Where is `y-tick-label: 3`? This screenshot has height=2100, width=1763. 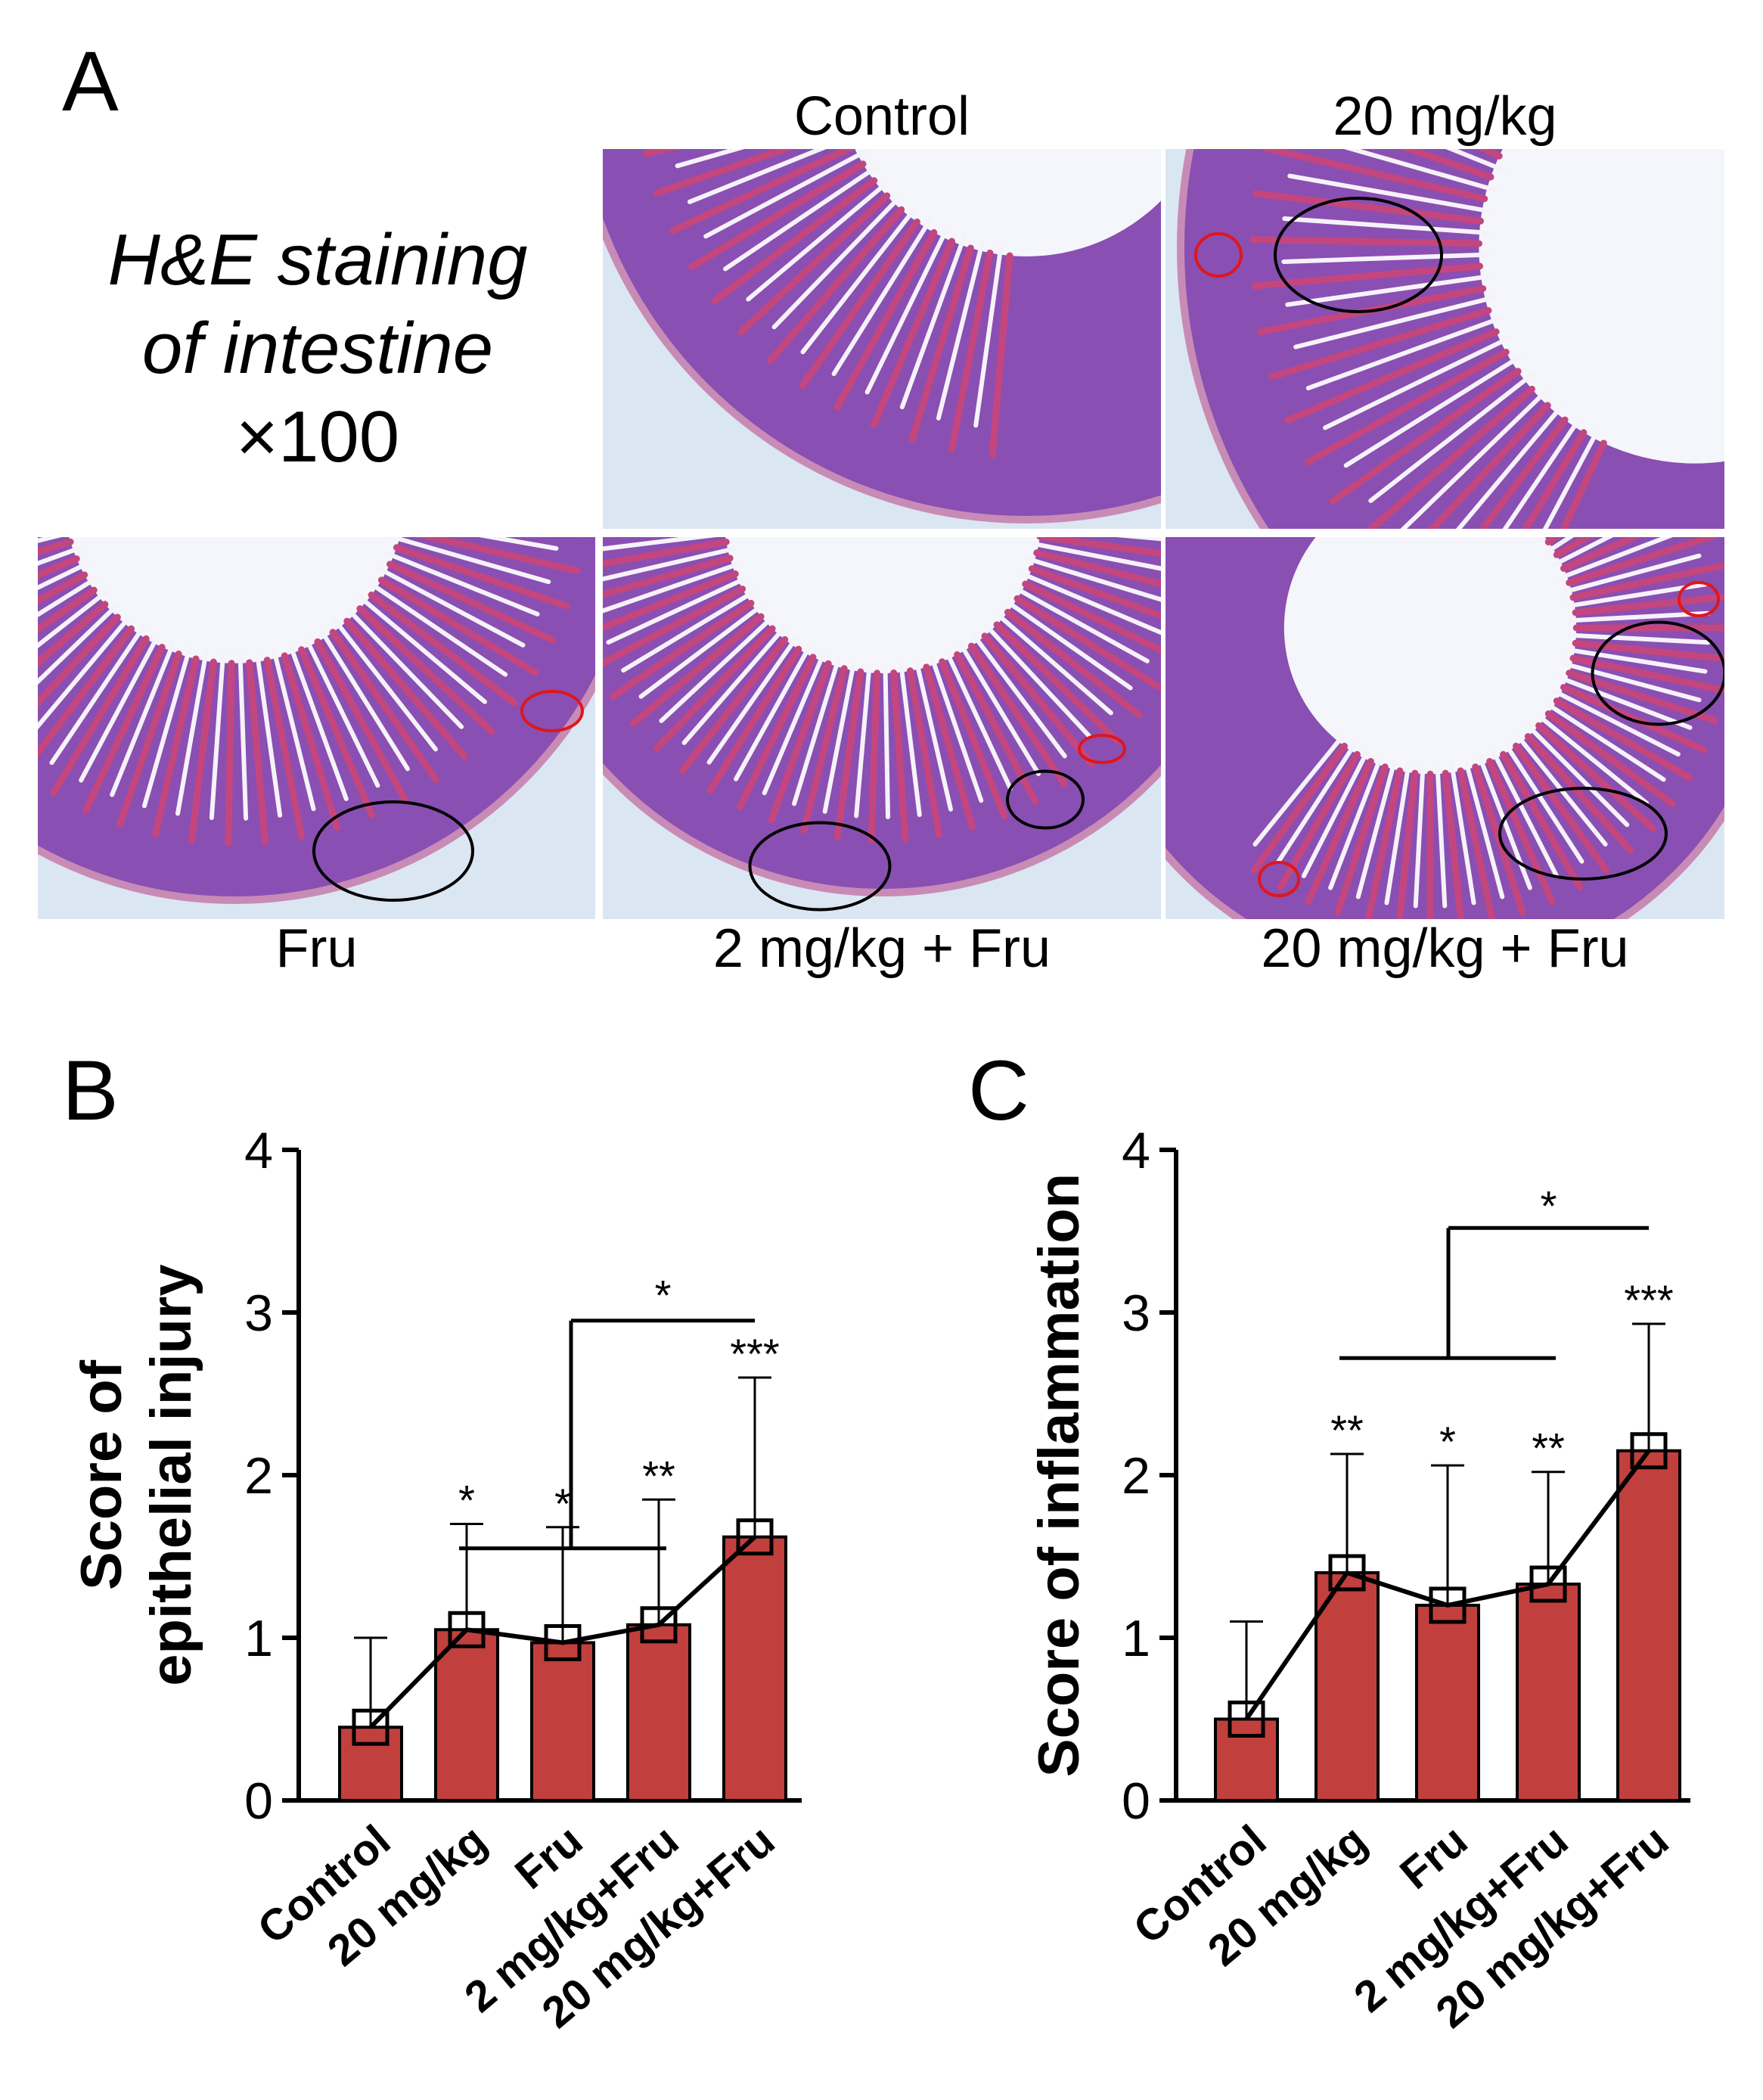
y-tick-label: 3 is located at coordinates (258, 1313).